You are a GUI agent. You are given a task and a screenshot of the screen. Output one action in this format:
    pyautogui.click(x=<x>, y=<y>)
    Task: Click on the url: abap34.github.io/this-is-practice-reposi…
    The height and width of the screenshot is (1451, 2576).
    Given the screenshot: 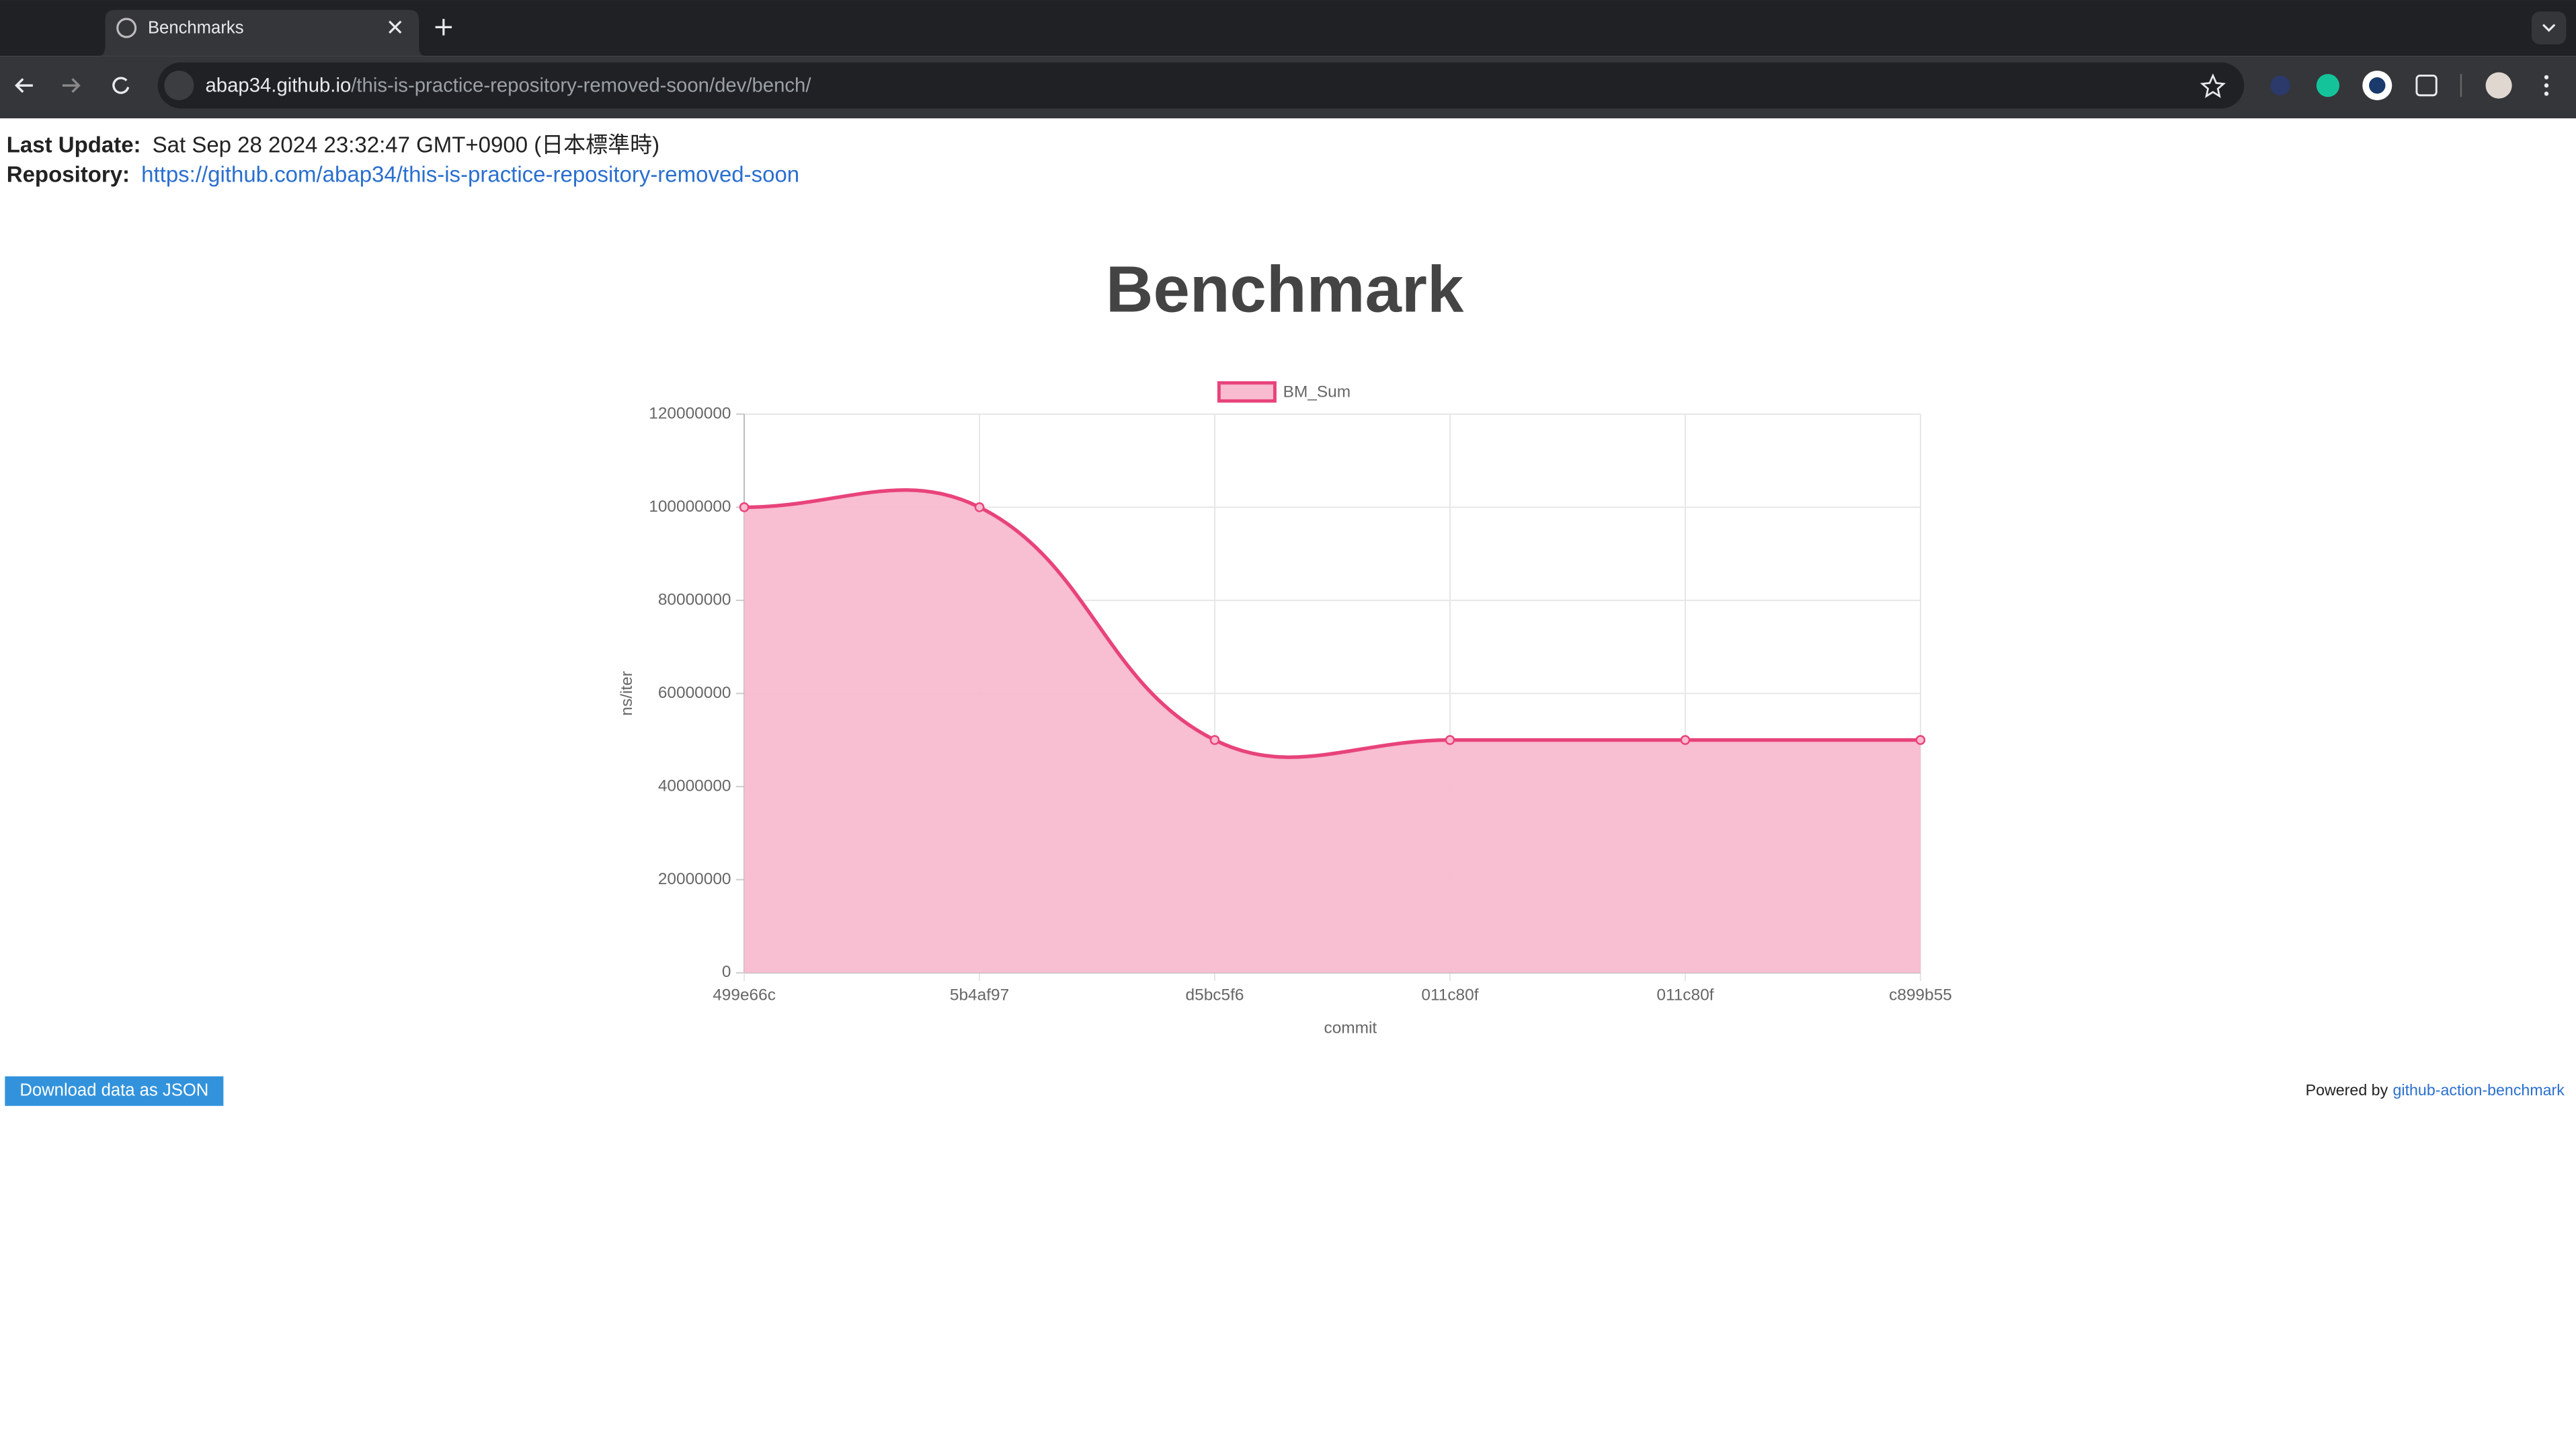 What is the action you would take?
    pyautogui.click(x=508, y=85)
    